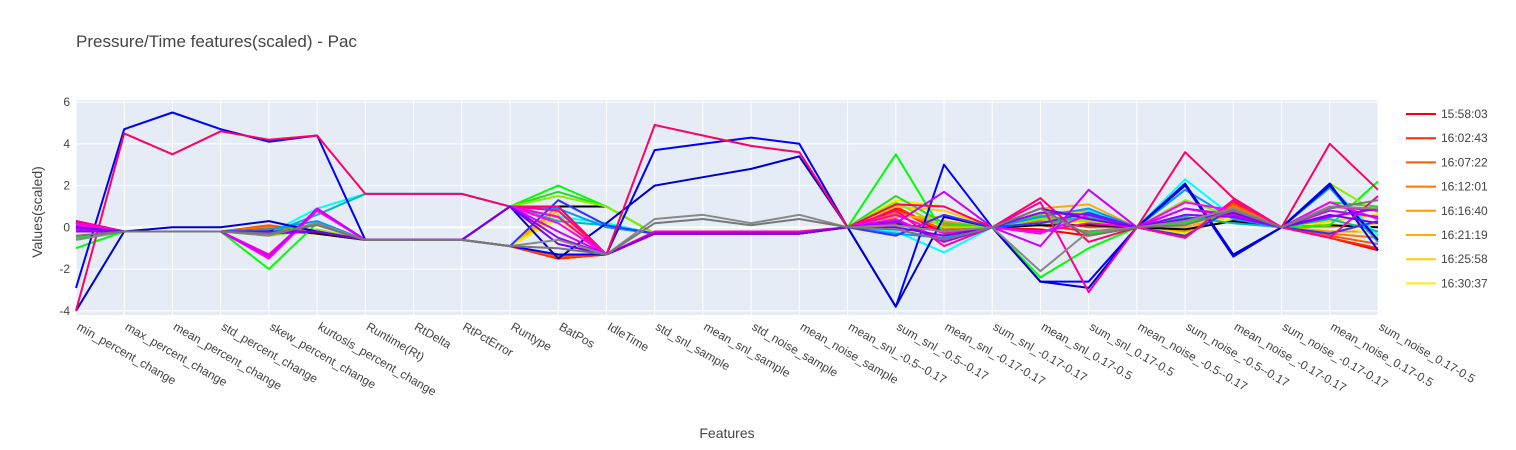 This screenshot has width=1516, height=450. I want to click on y-axis-ticks: -4 -2 0 2 4 6, so click(64, 206).